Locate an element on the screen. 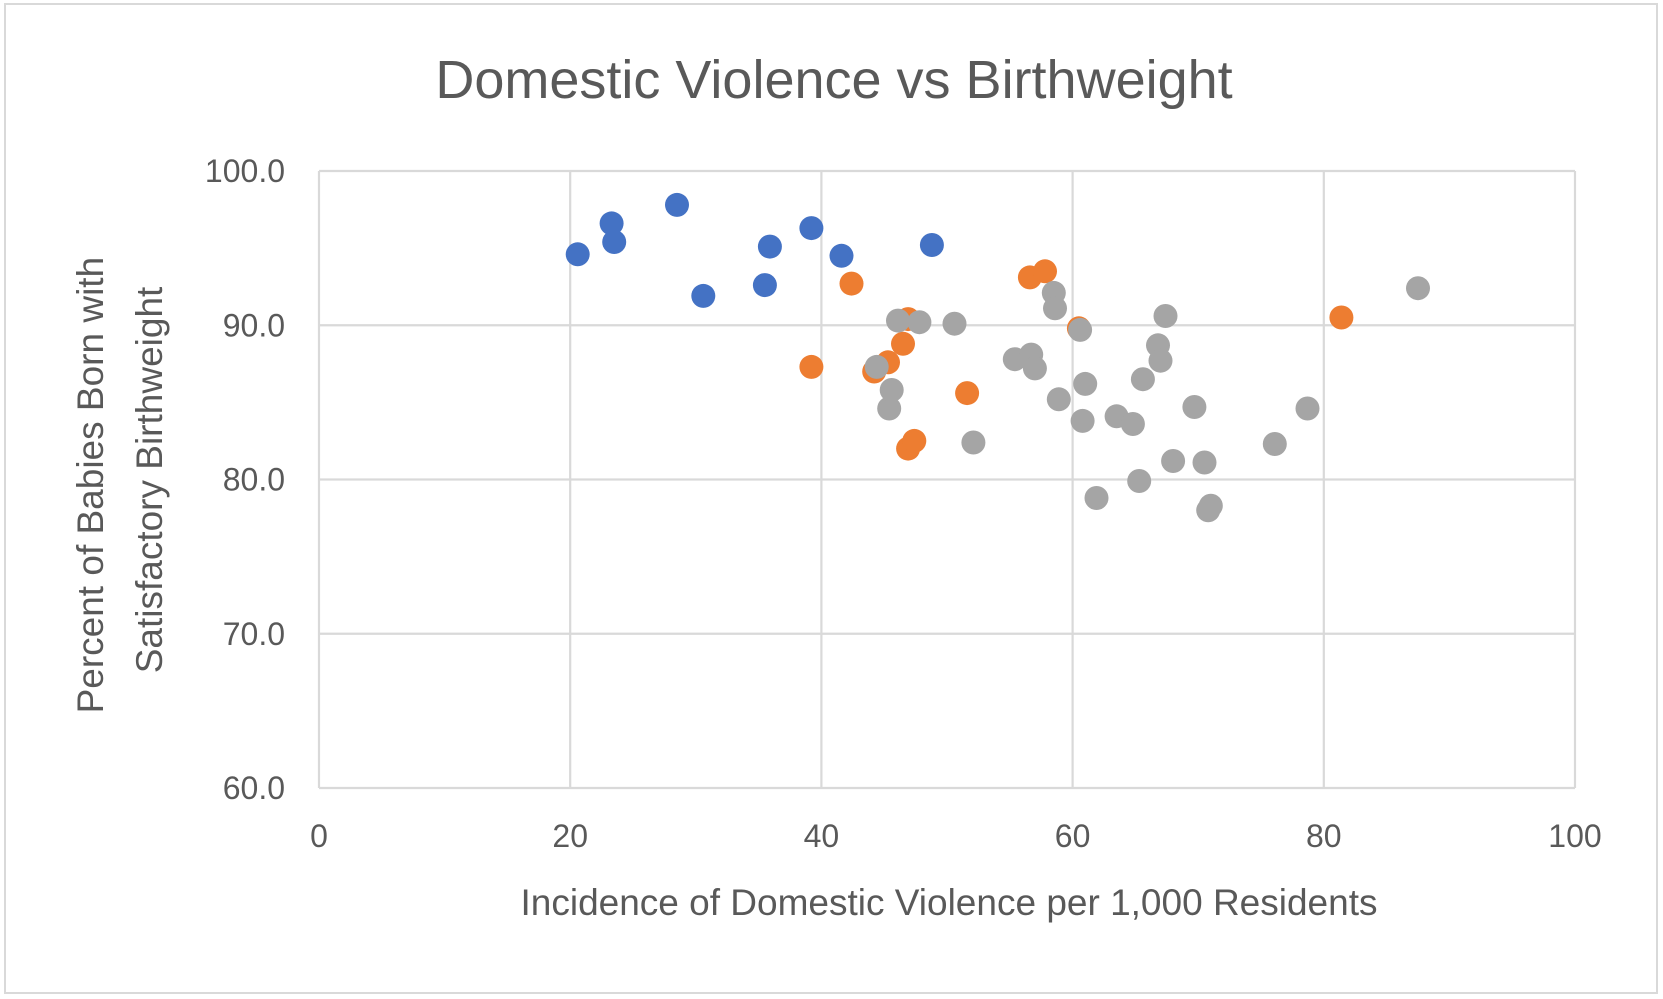 Image resolution: width=1663 pixels, height=999 pixels. y-tick-label: 100.0 is located at coordinates (245, 171).